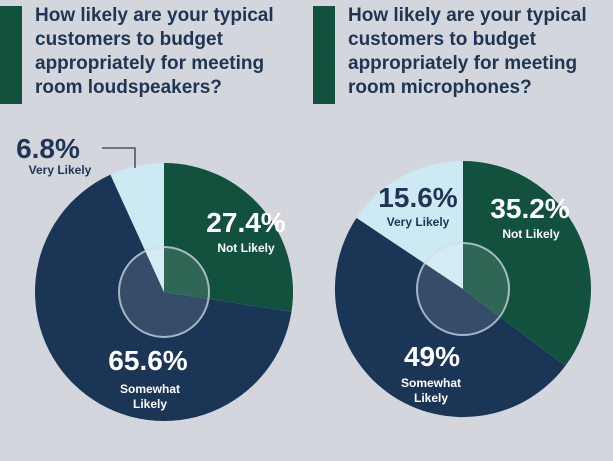 Image resolution: width=613 pixels, height=461 pixels. What do you see at coordinates (147, 360) in the screenshot?
I see `data-label-value: 65.6%` at bounding box center [147, 360].